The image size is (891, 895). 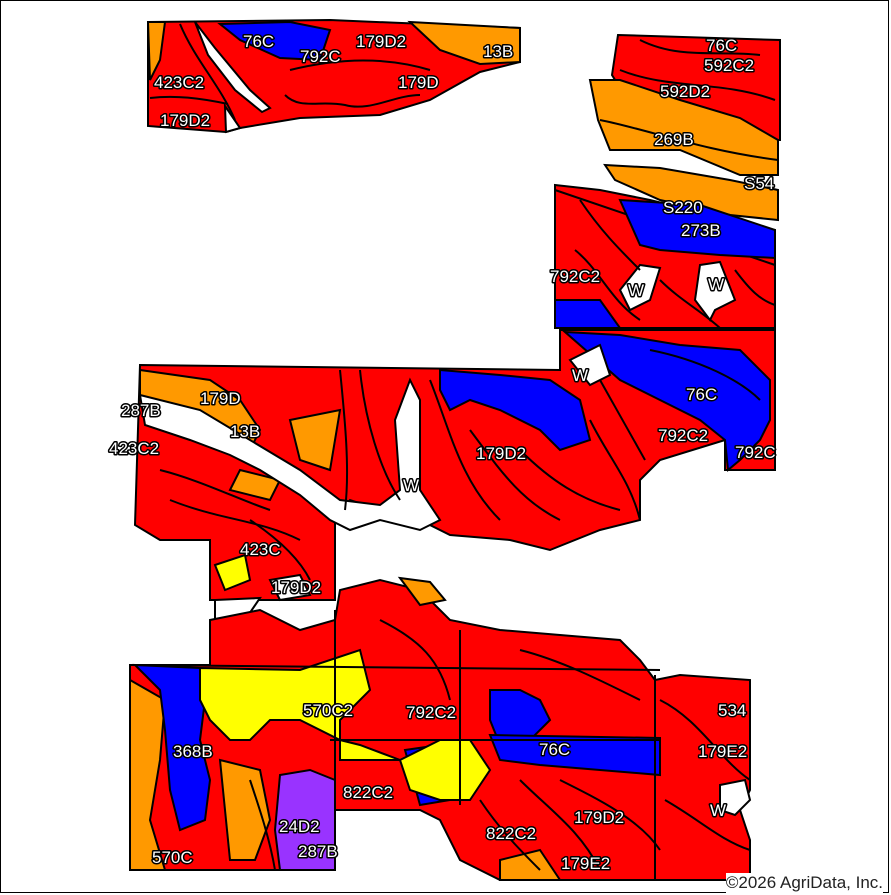 What do you see at coordinates (804, 883) in the screenshot?
I see `copyright-notice: ©2026 AgriData, Inc.` at bounding box center [804, 883].